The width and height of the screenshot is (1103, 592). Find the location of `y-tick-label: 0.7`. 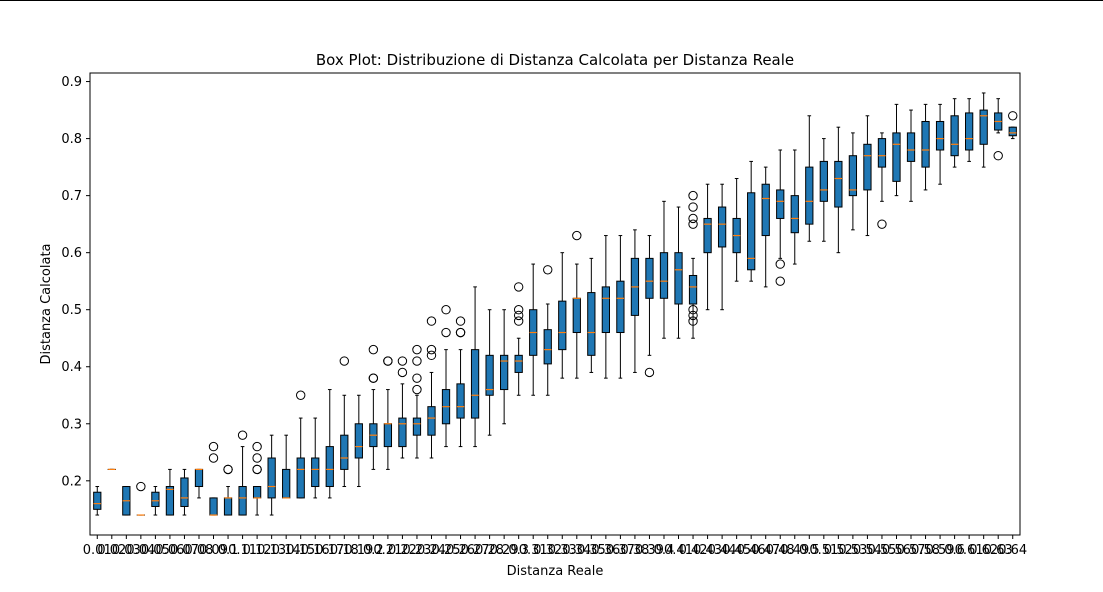

y-tick-label: 0.7 is located at coordinates (71, 196).